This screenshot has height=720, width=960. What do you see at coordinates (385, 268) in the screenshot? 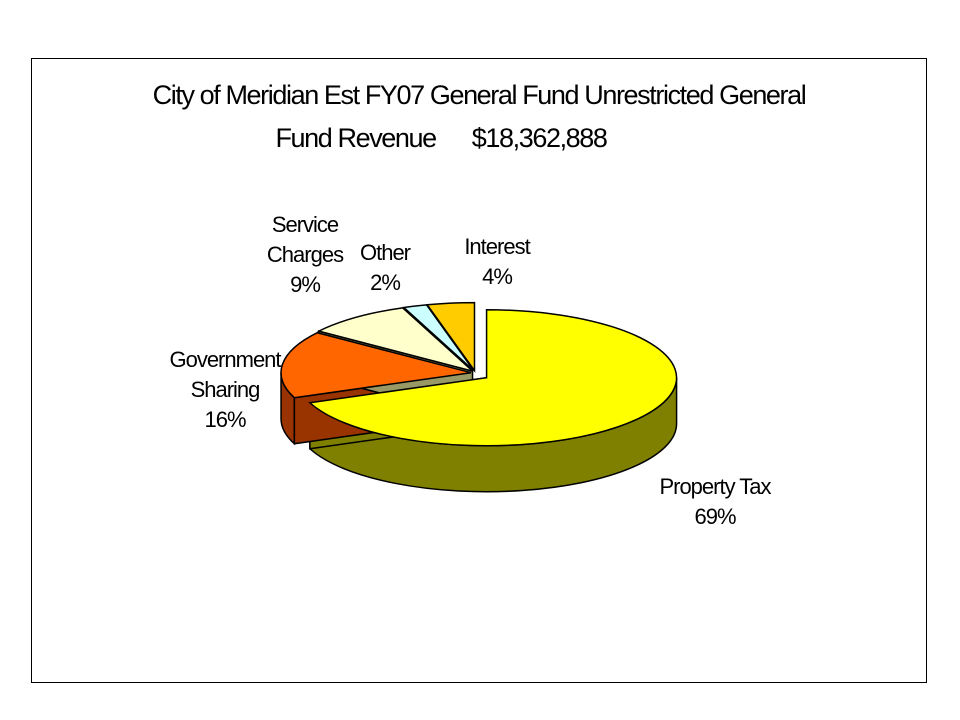
I see `label-other: Other 2%` at bounding box center [385, 268].